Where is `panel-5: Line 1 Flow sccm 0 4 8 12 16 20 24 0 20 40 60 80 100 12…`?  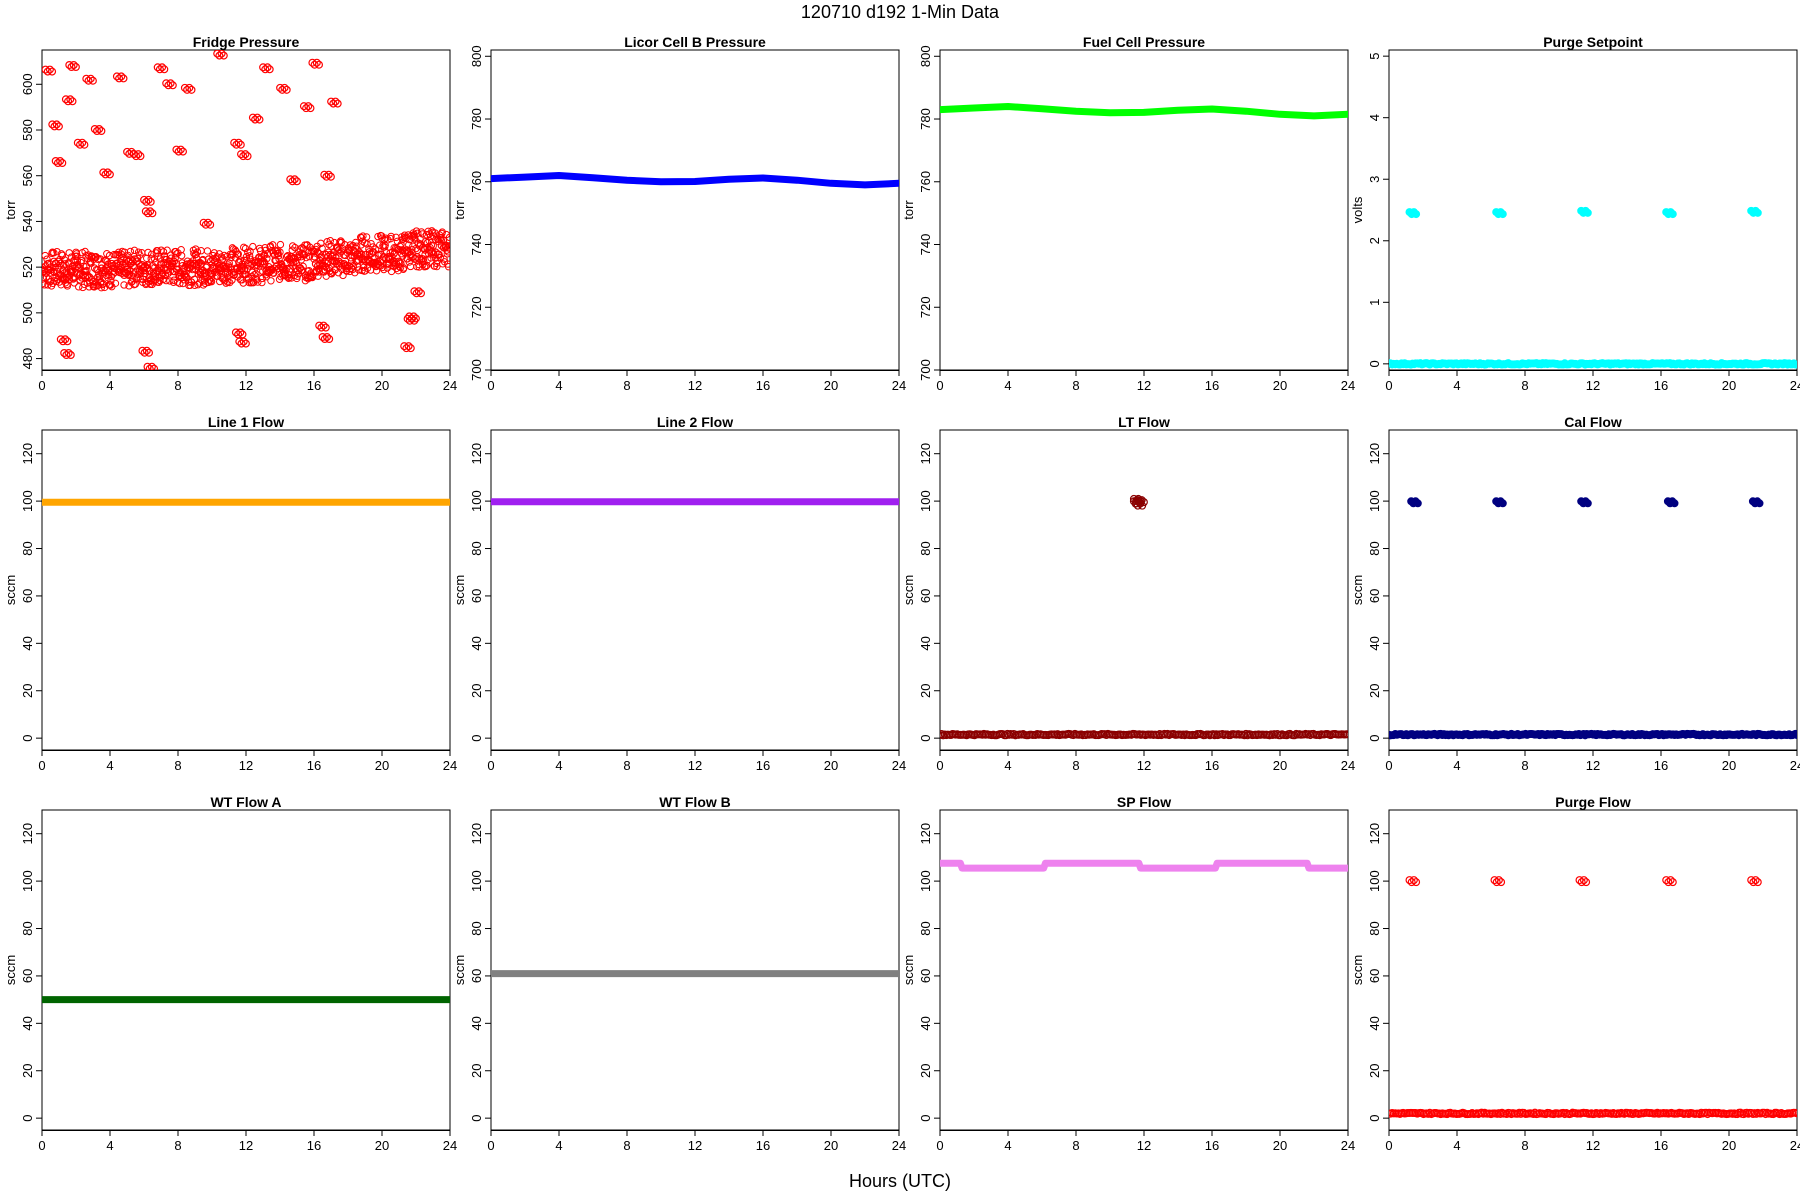
panel-5: Line 1 Flow sccm 0 4 8 12 16 20 24 0 20 40 60 80 100 12… is located at coordinates (230, 593).